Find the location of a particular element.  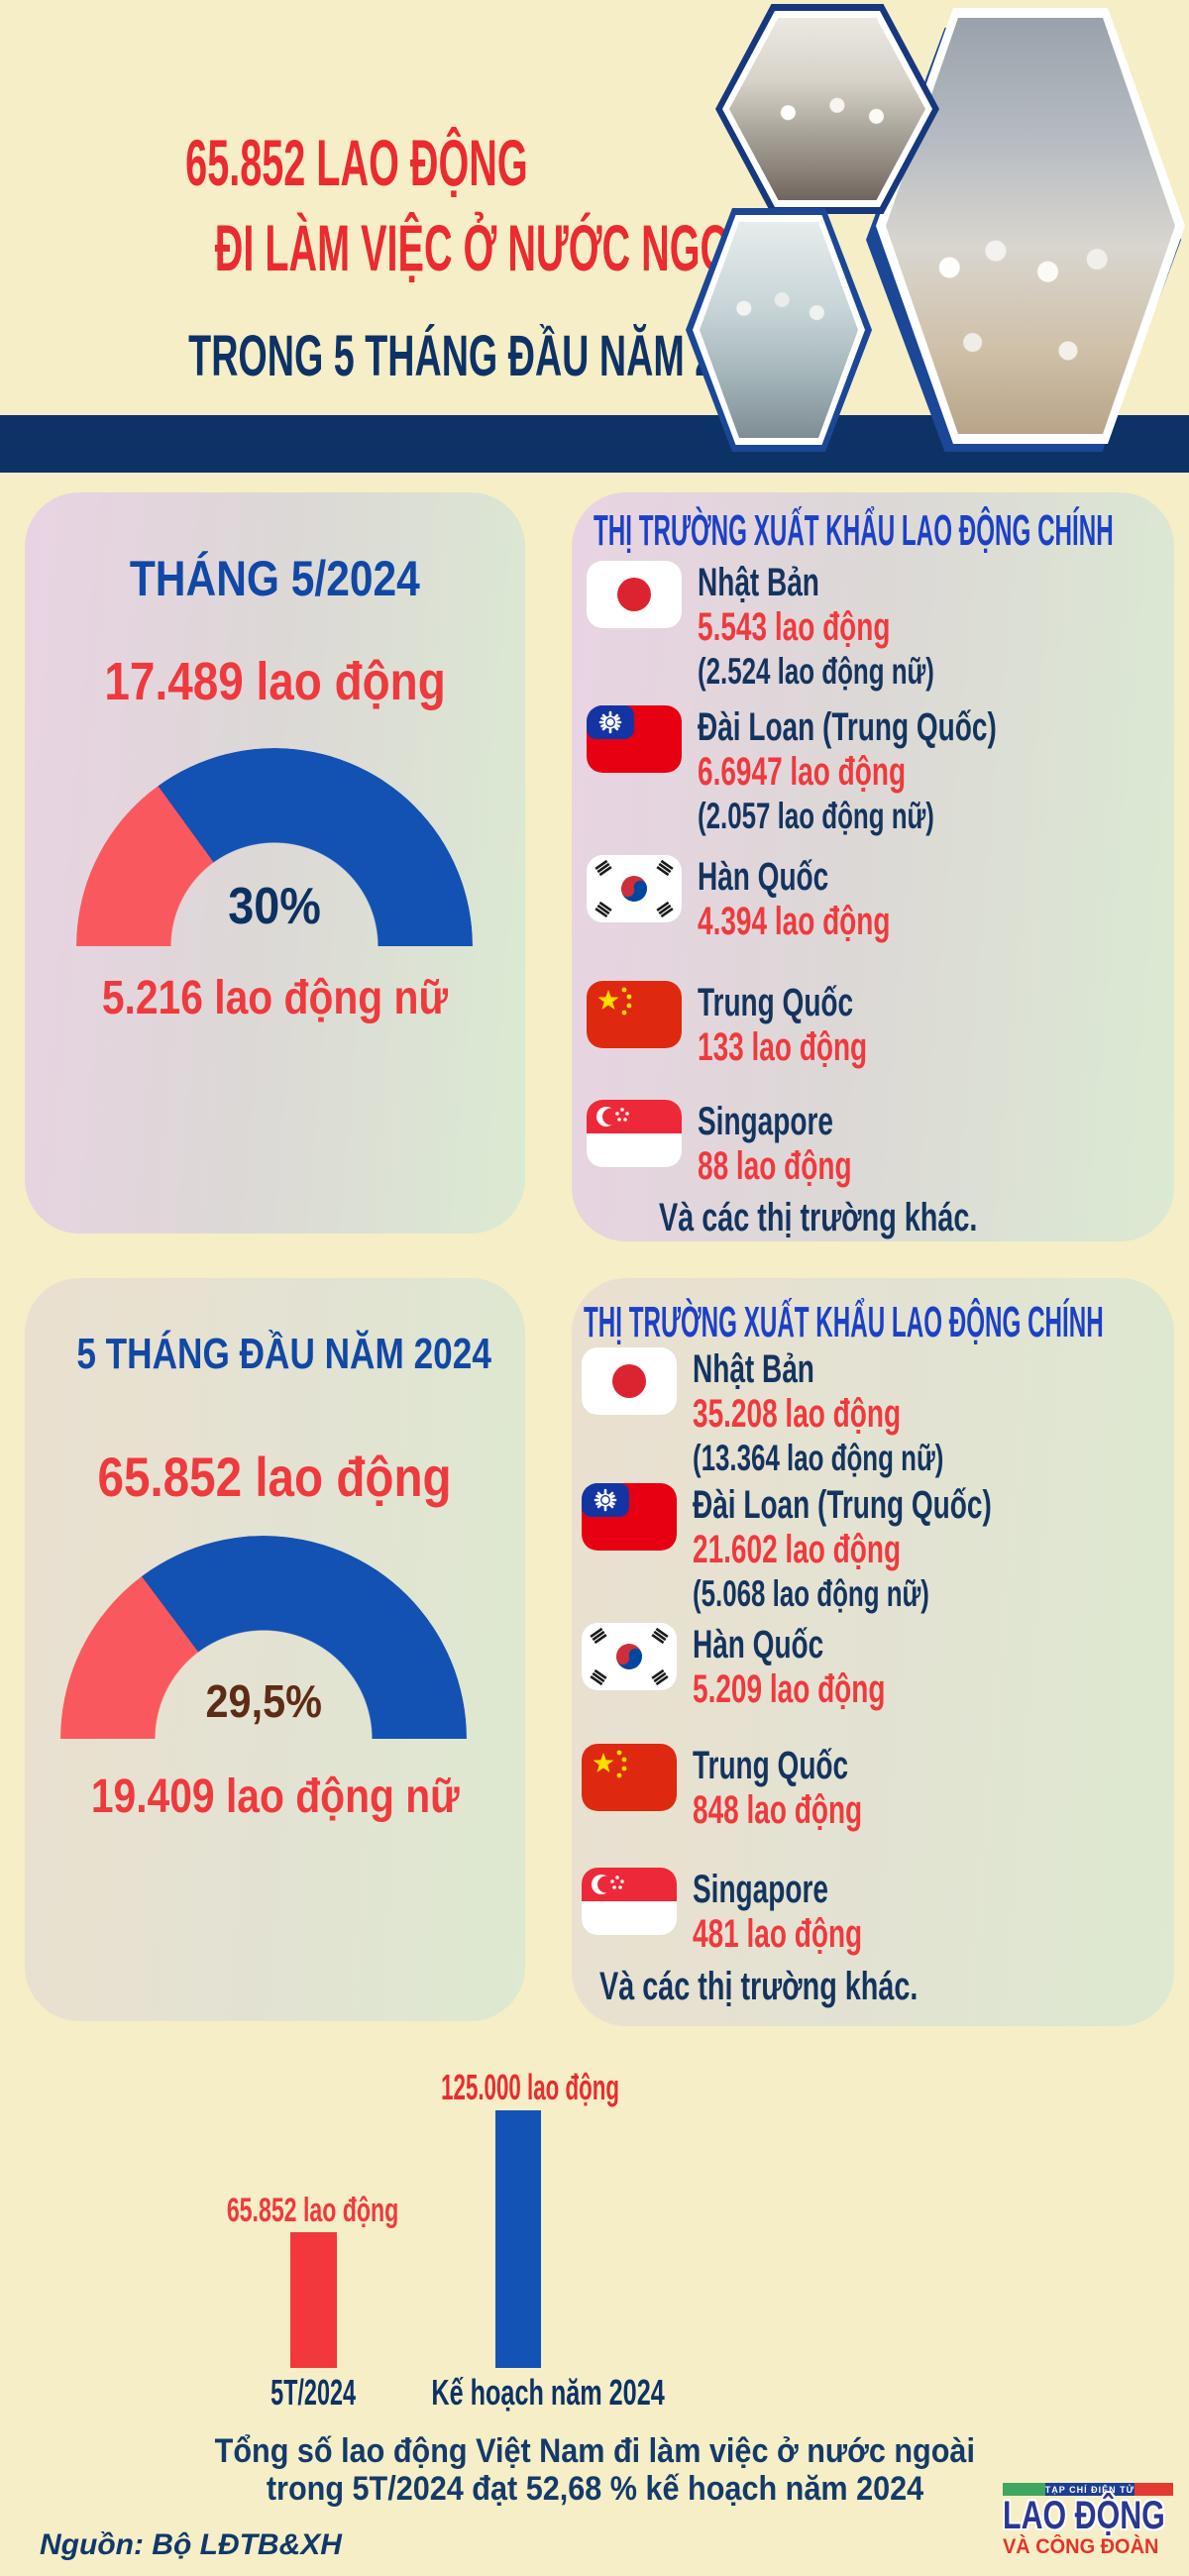

market-texts: Hàn Quốc 4.394 lao động is located at coordinates (836, 899).